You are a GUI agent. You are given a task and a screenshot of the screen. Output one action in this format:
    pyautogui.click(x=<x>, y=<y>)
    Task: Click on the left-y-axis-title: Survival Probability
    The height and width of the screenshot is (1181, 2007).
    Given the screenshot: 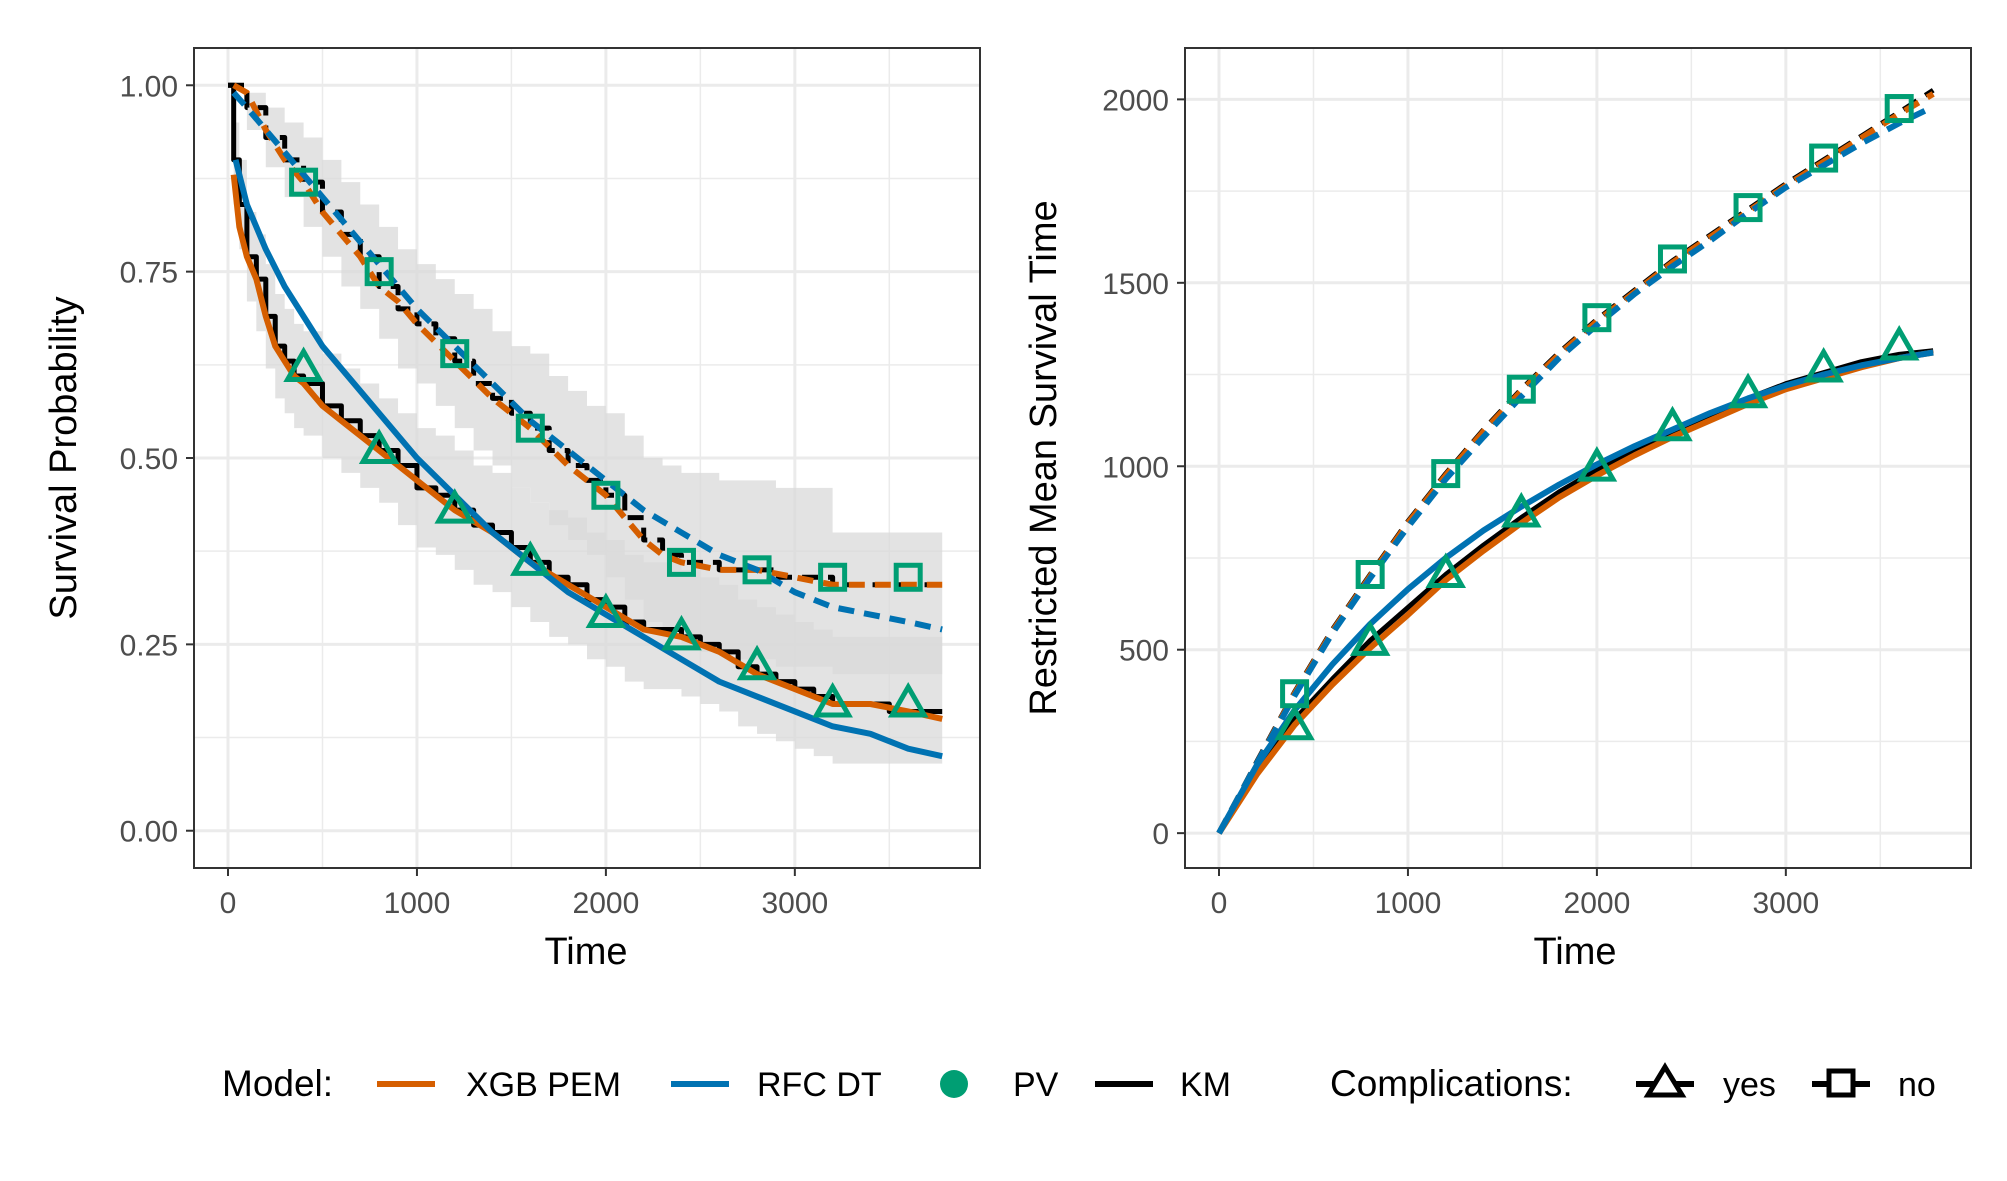 What is the action you would take?
    pyautogui.click(x=64, y=457)
    